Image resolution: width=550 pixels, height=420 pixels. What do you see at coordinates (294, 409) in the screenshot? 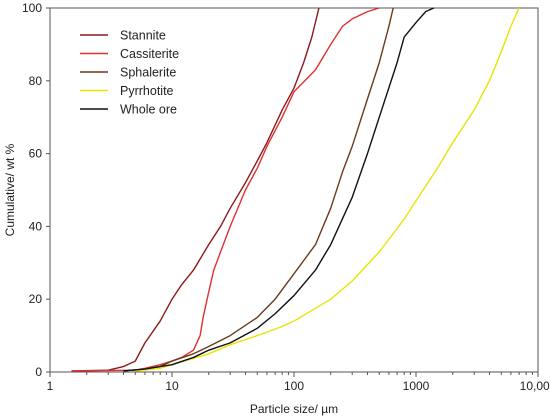
I see `x-axis-title: Particle size/ µm` at bounding box center [294, 409].